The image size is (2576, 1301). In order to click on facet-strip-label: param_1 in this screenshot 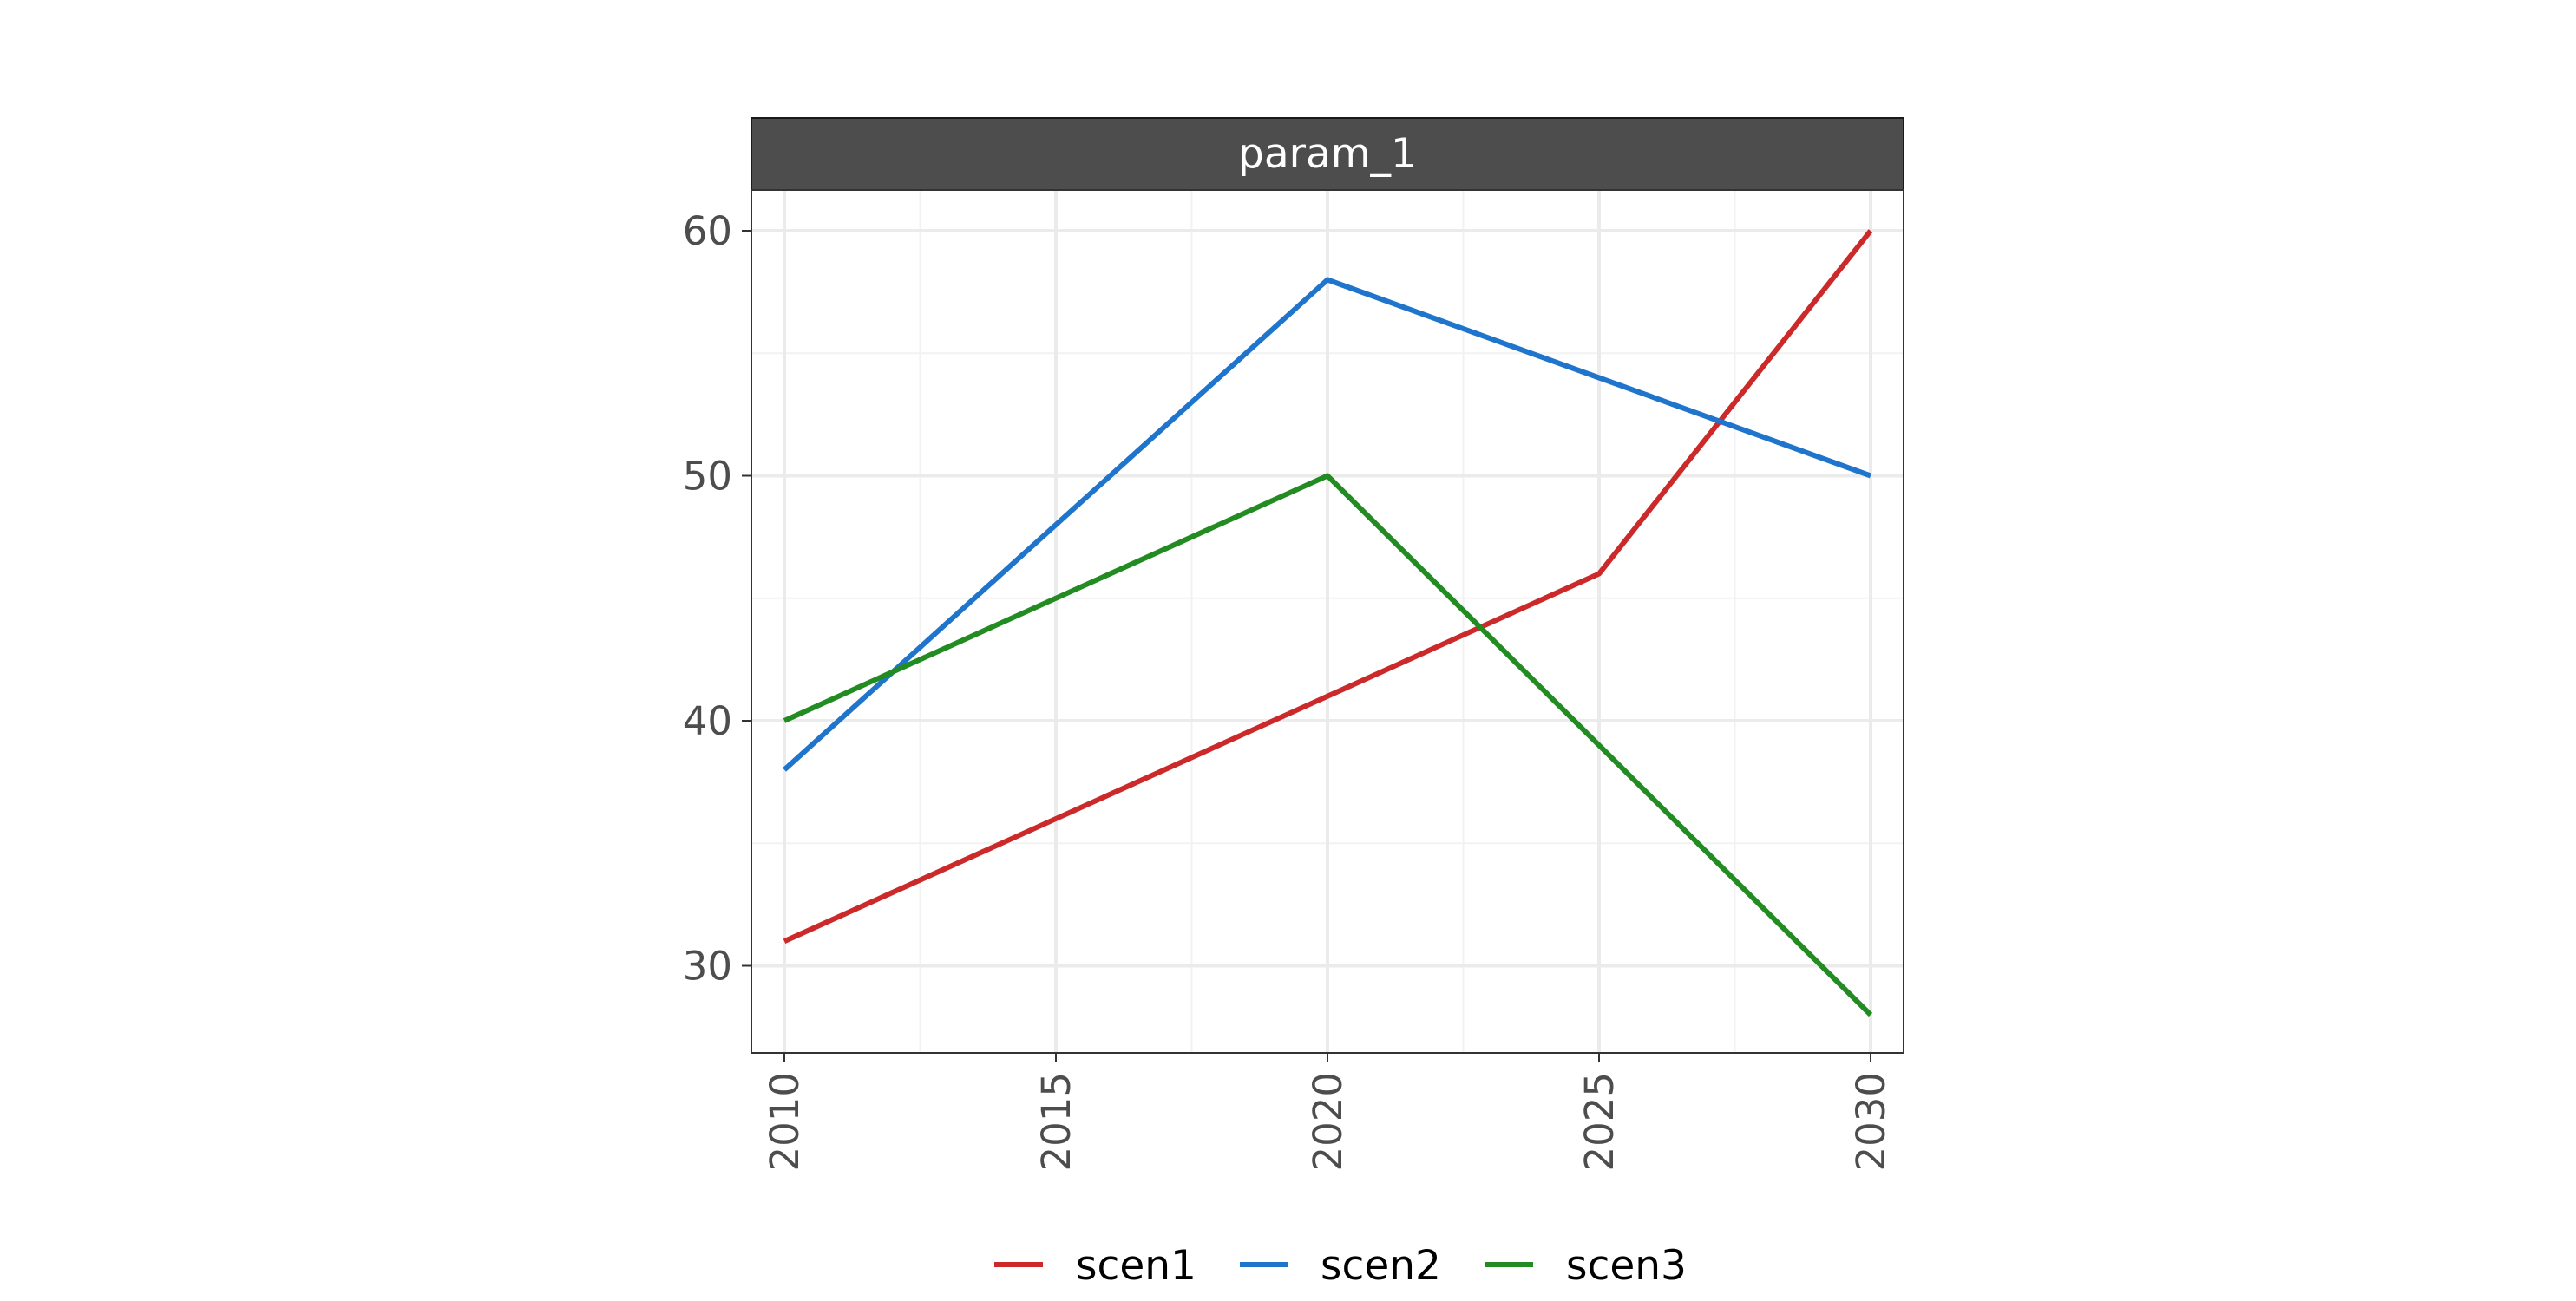, I will do `click(1327, 154)`.